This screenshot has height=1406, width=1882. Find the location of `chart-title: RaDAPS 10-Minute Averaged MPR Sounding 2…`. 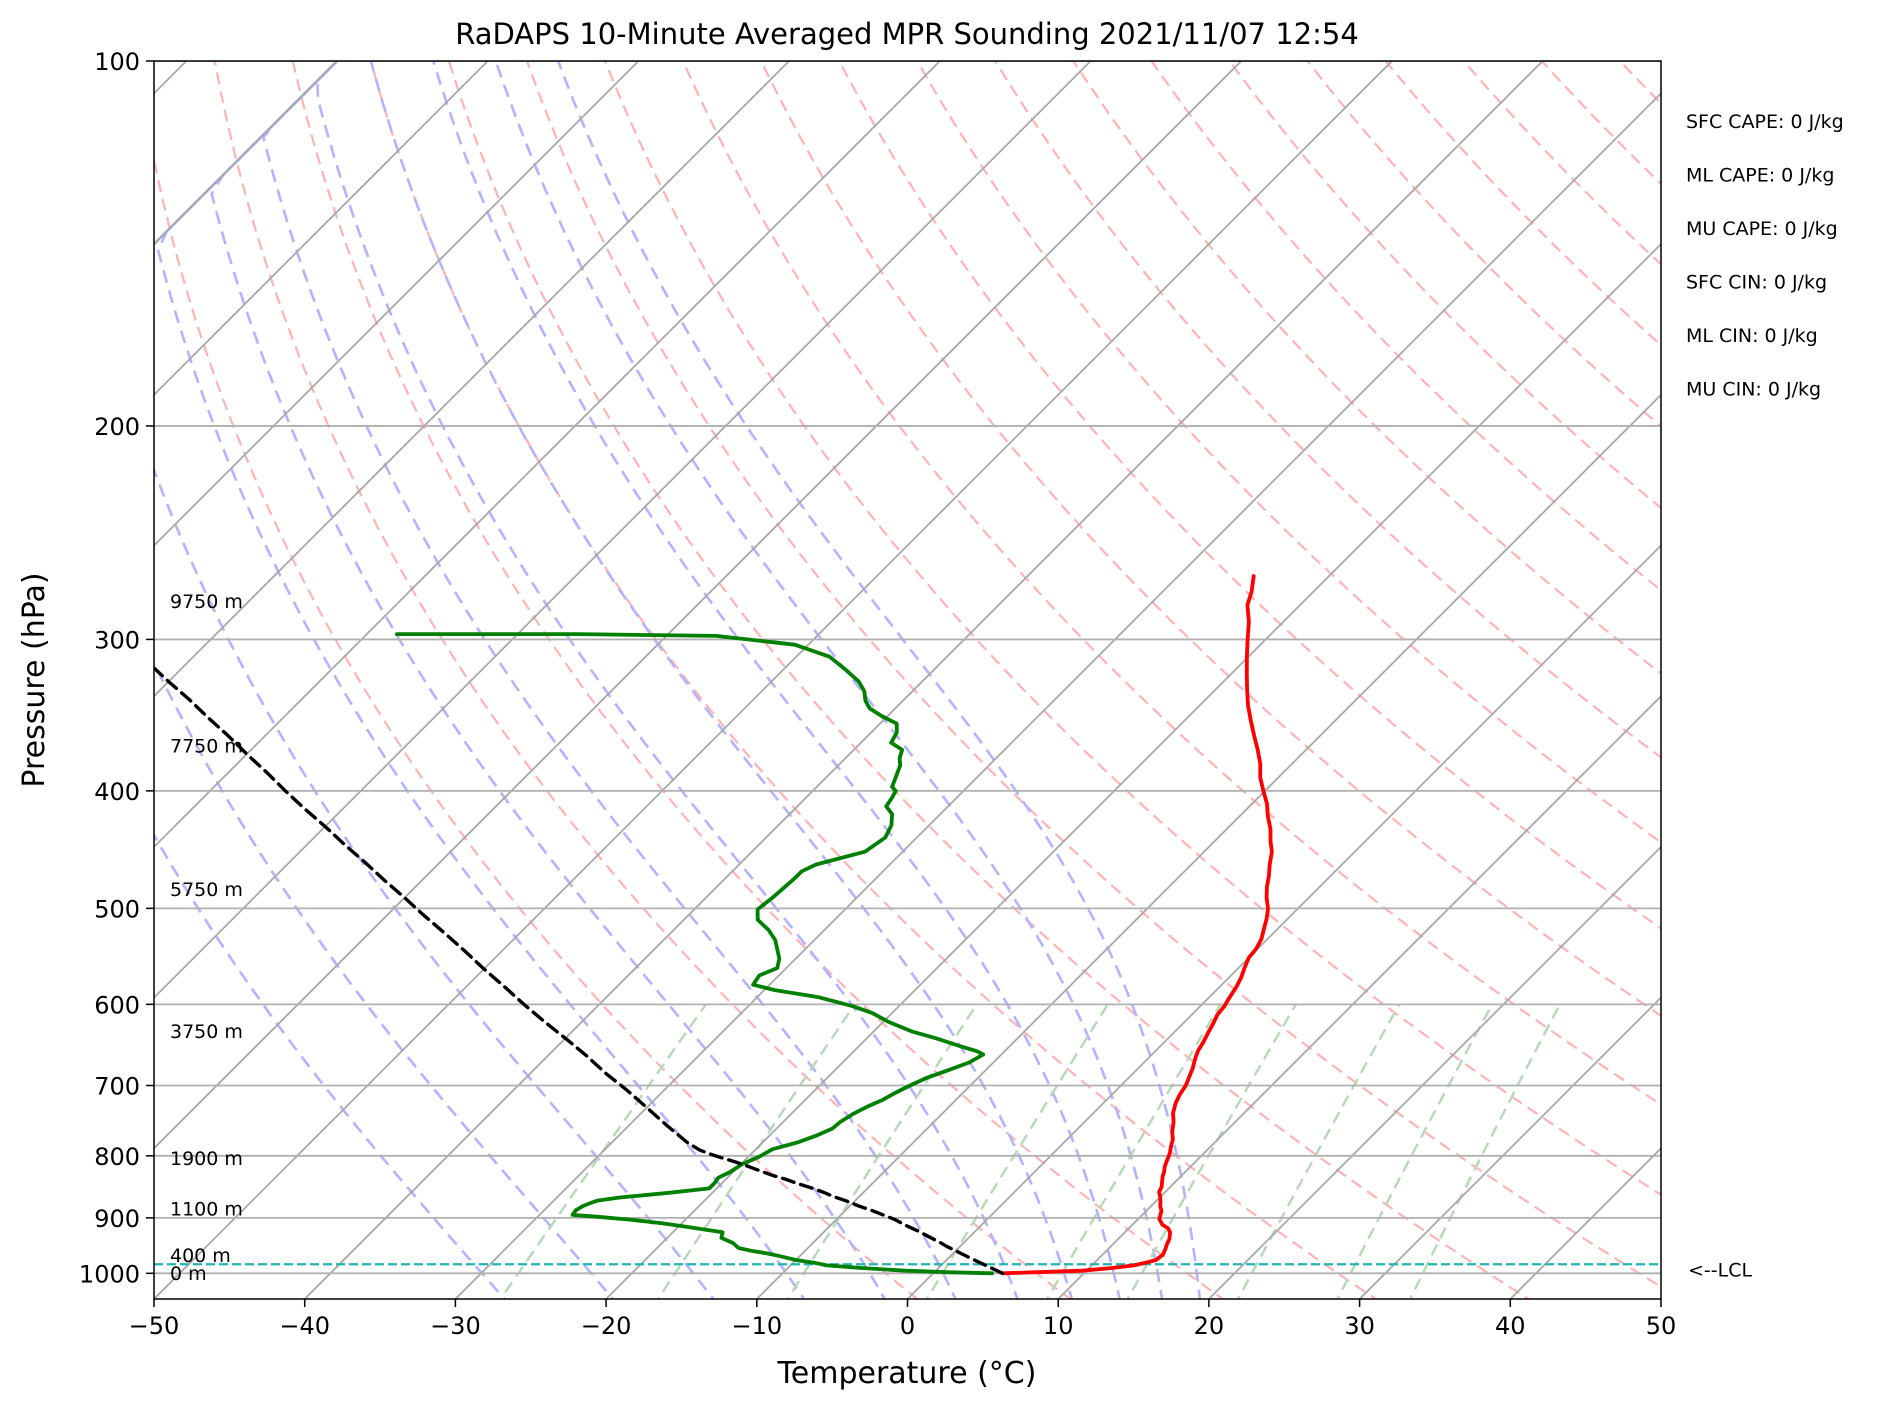

chart-title: RaDAPS 10-Minute Averaged MPR Sounding 2… is located at coordinates (907, 34).